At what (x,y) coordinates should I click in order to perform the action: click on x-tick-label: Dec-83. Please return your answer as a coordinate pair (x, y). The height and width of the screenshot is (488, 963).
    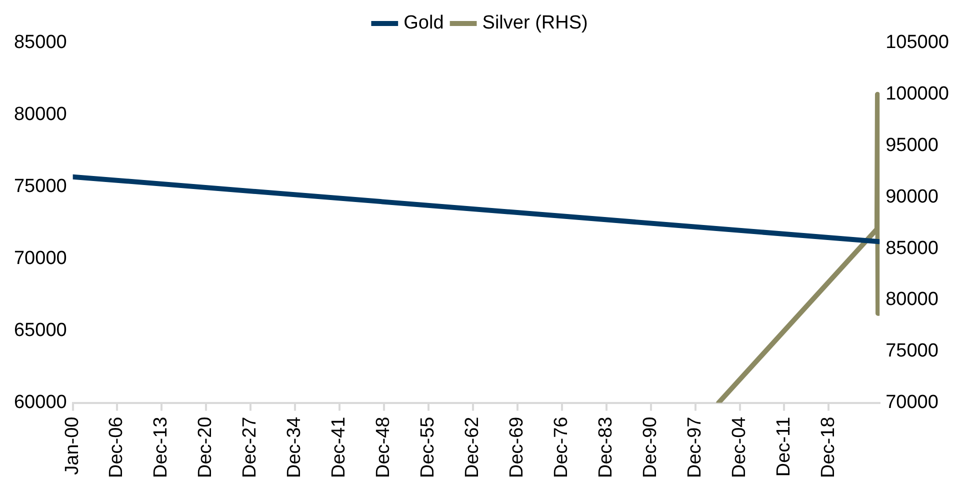
    Looking at the image, I should click on (605, 447).